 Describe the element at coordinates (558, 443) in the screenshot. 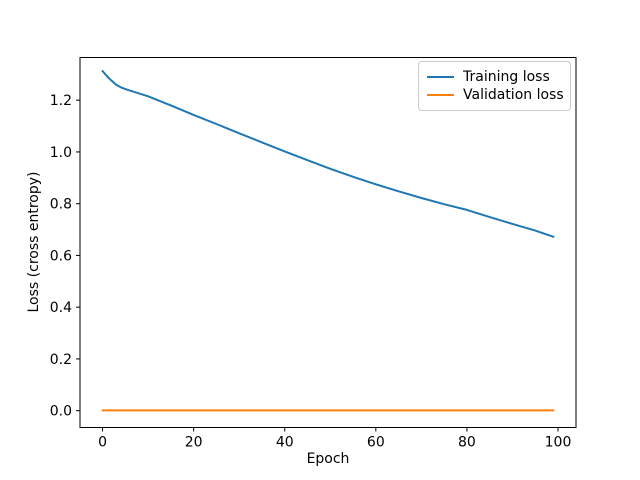

I see `x-tick-label: 100` at that location.